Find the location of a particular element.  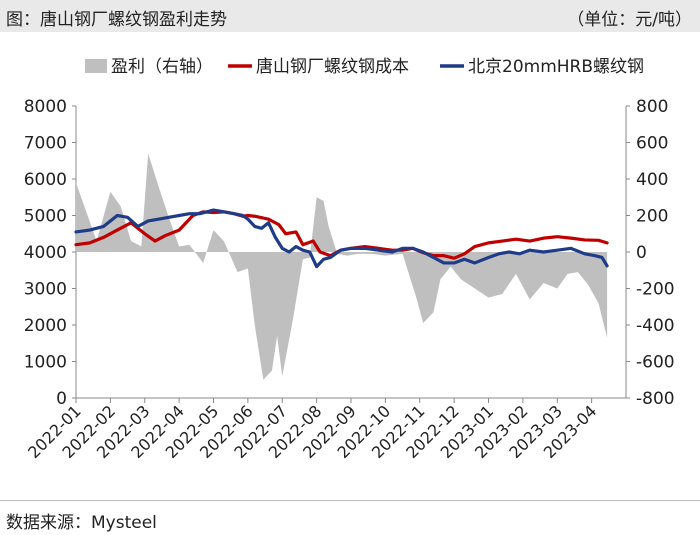

y-left-tick-label: 2000 is located at coordinates (45, 326).